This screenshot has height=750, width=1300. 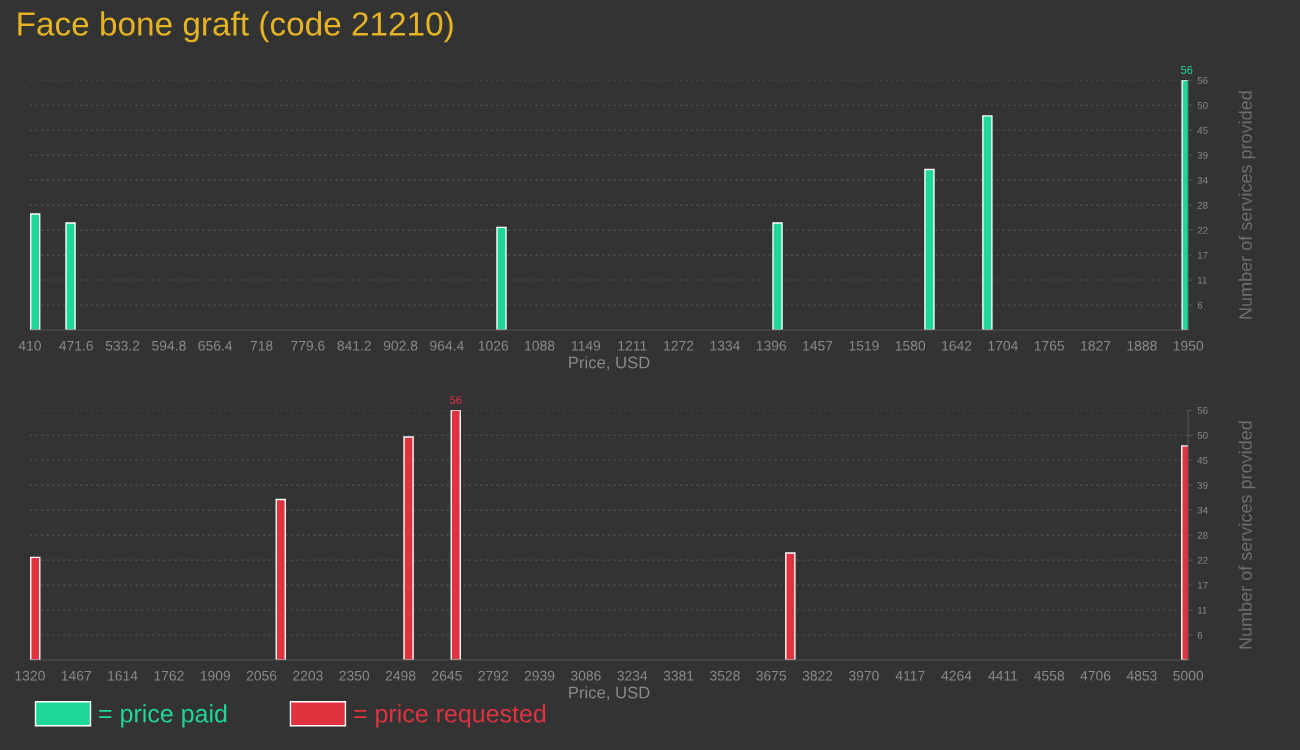 I want to click on x-tick-label: 410, so click(x=29, y=345).